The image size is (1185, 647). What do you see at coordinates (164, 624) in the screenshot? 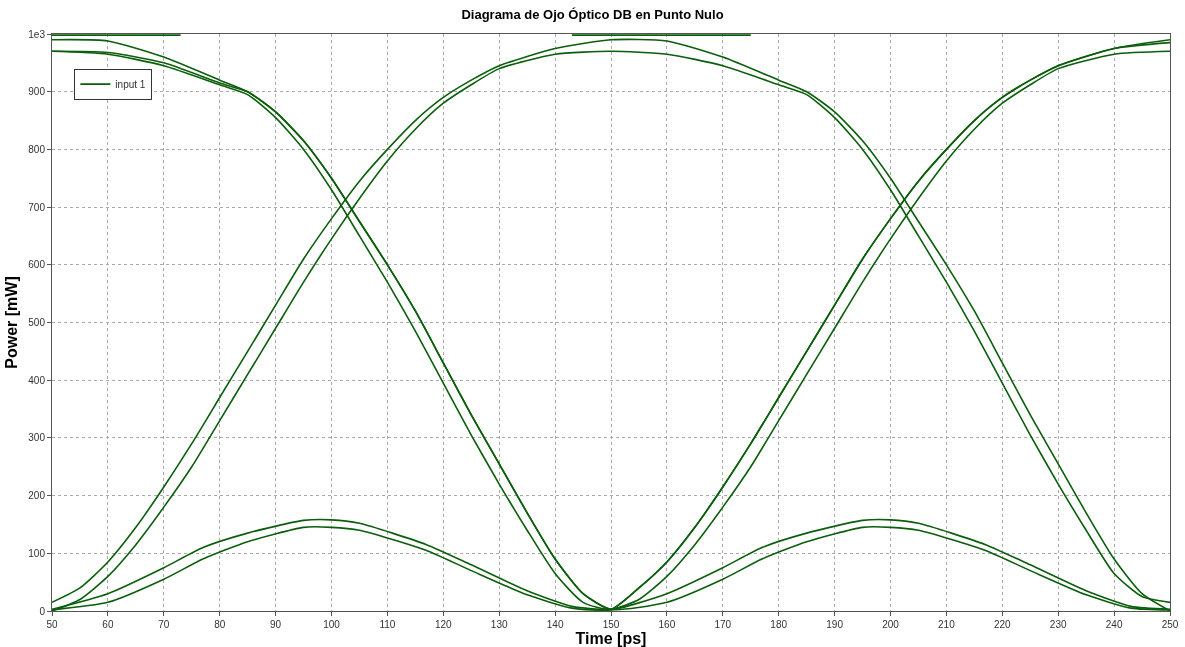
I see `x-tick-label: 70` at bounding box center [164, 624].